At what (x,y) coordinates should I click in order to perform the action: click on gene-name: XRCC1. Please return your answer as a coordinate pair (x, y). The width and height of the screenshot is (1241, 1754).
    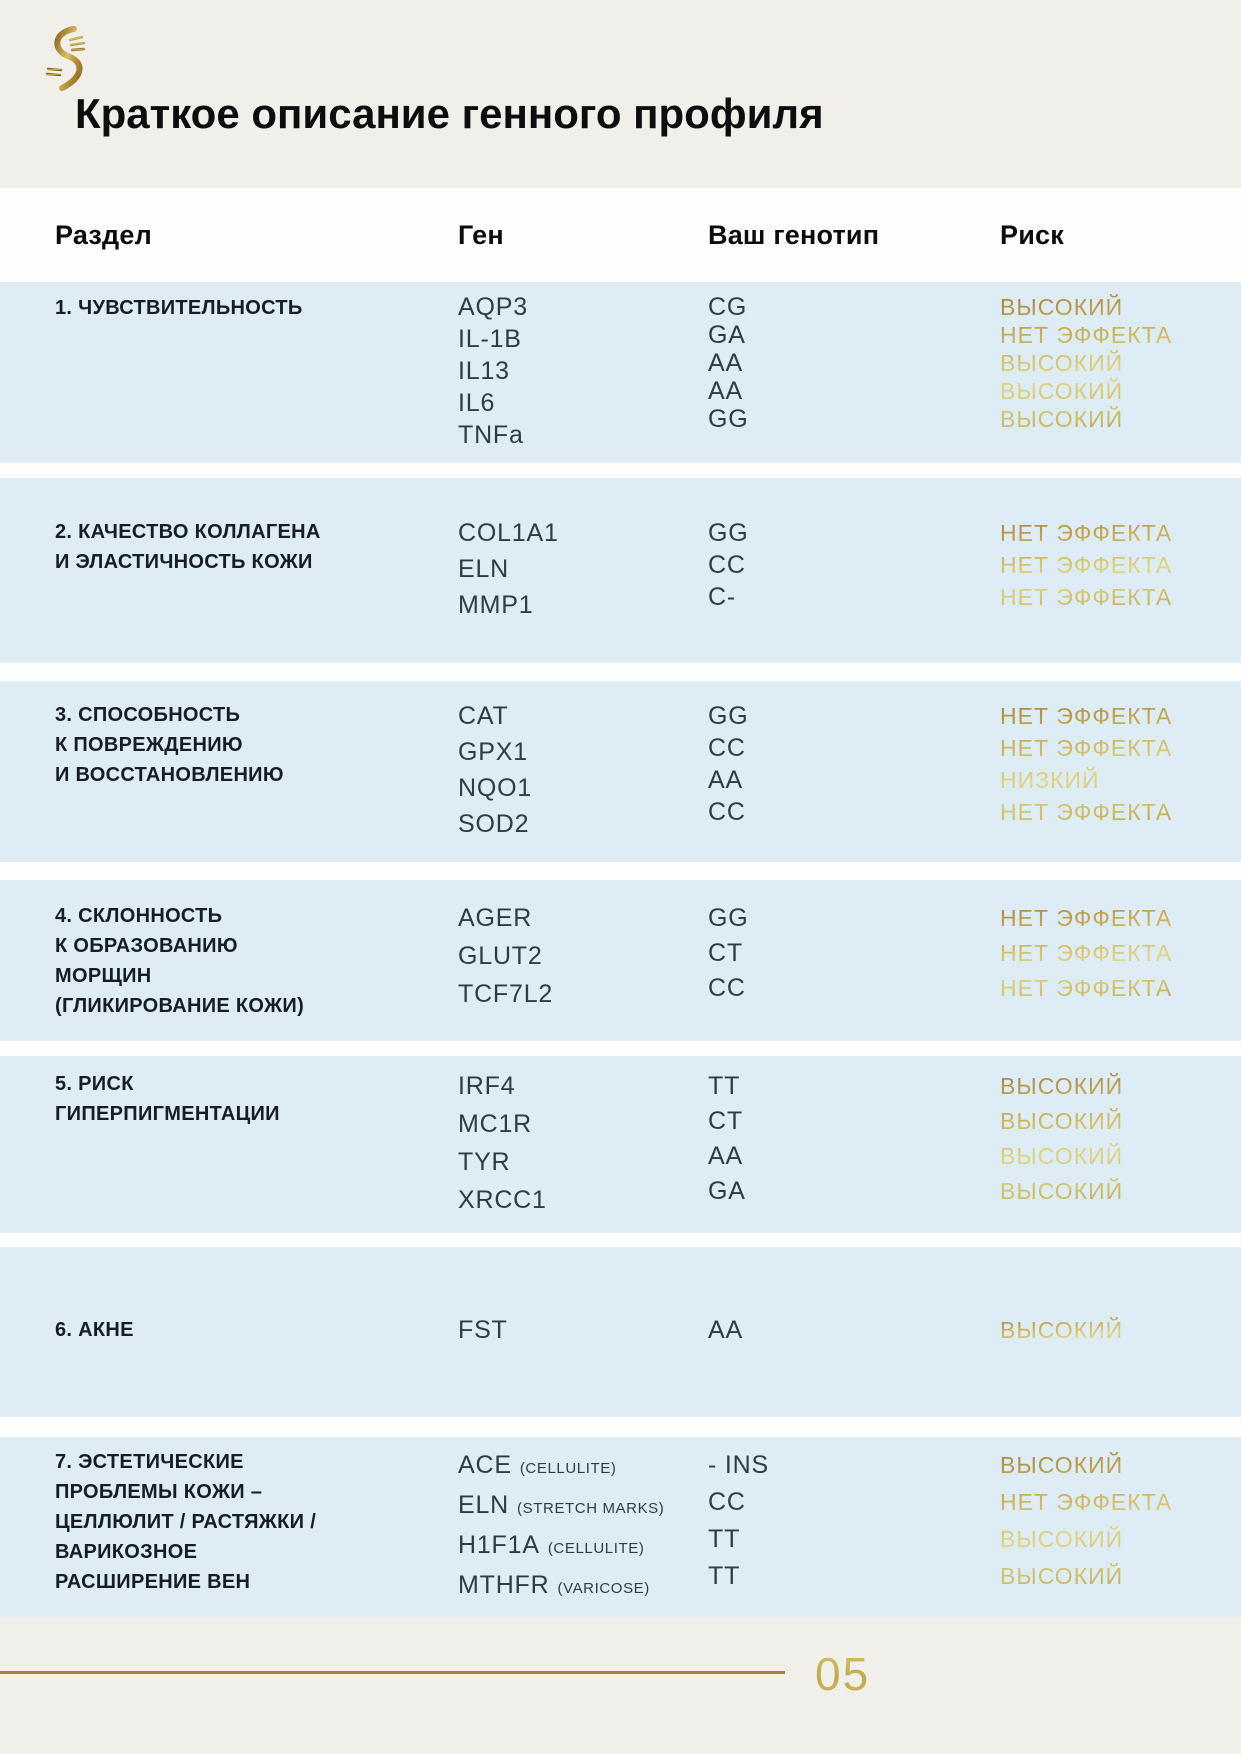
    Looking at the image, I should click on (502, 1199).